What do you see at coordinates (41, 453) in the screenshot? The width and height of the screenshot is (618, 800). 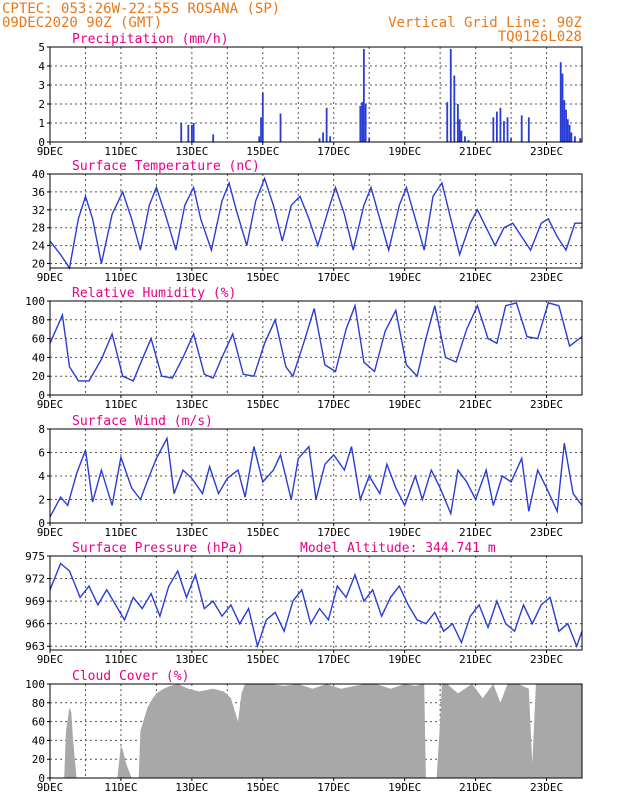 I see `y-tick-label: 6` at bounding box center [41, 453].